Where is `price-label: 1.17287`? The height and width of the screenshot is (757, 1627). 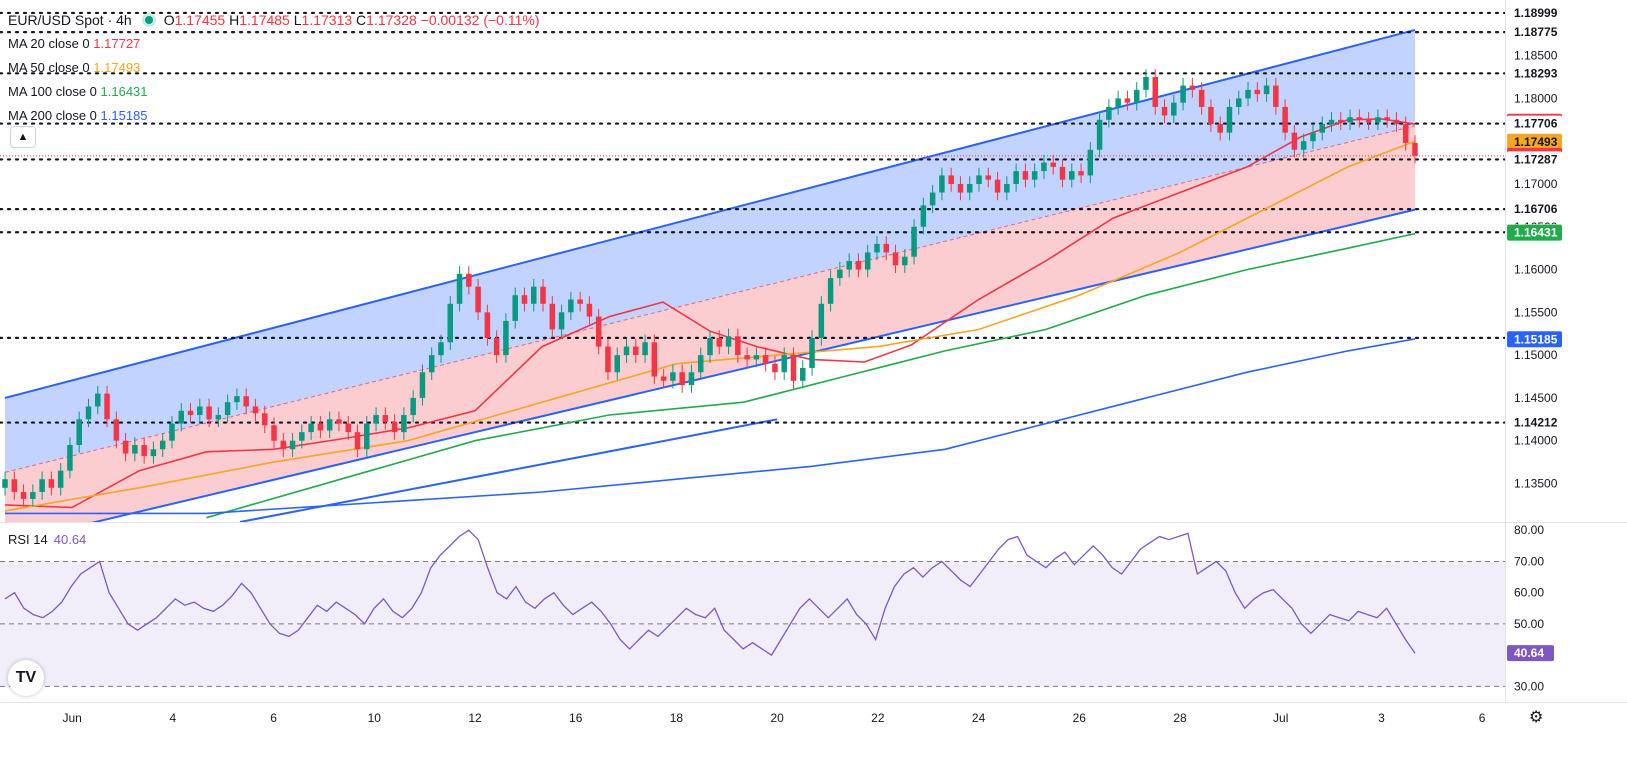 price-label: 1.17287 is located at coordinates (1536, 159).